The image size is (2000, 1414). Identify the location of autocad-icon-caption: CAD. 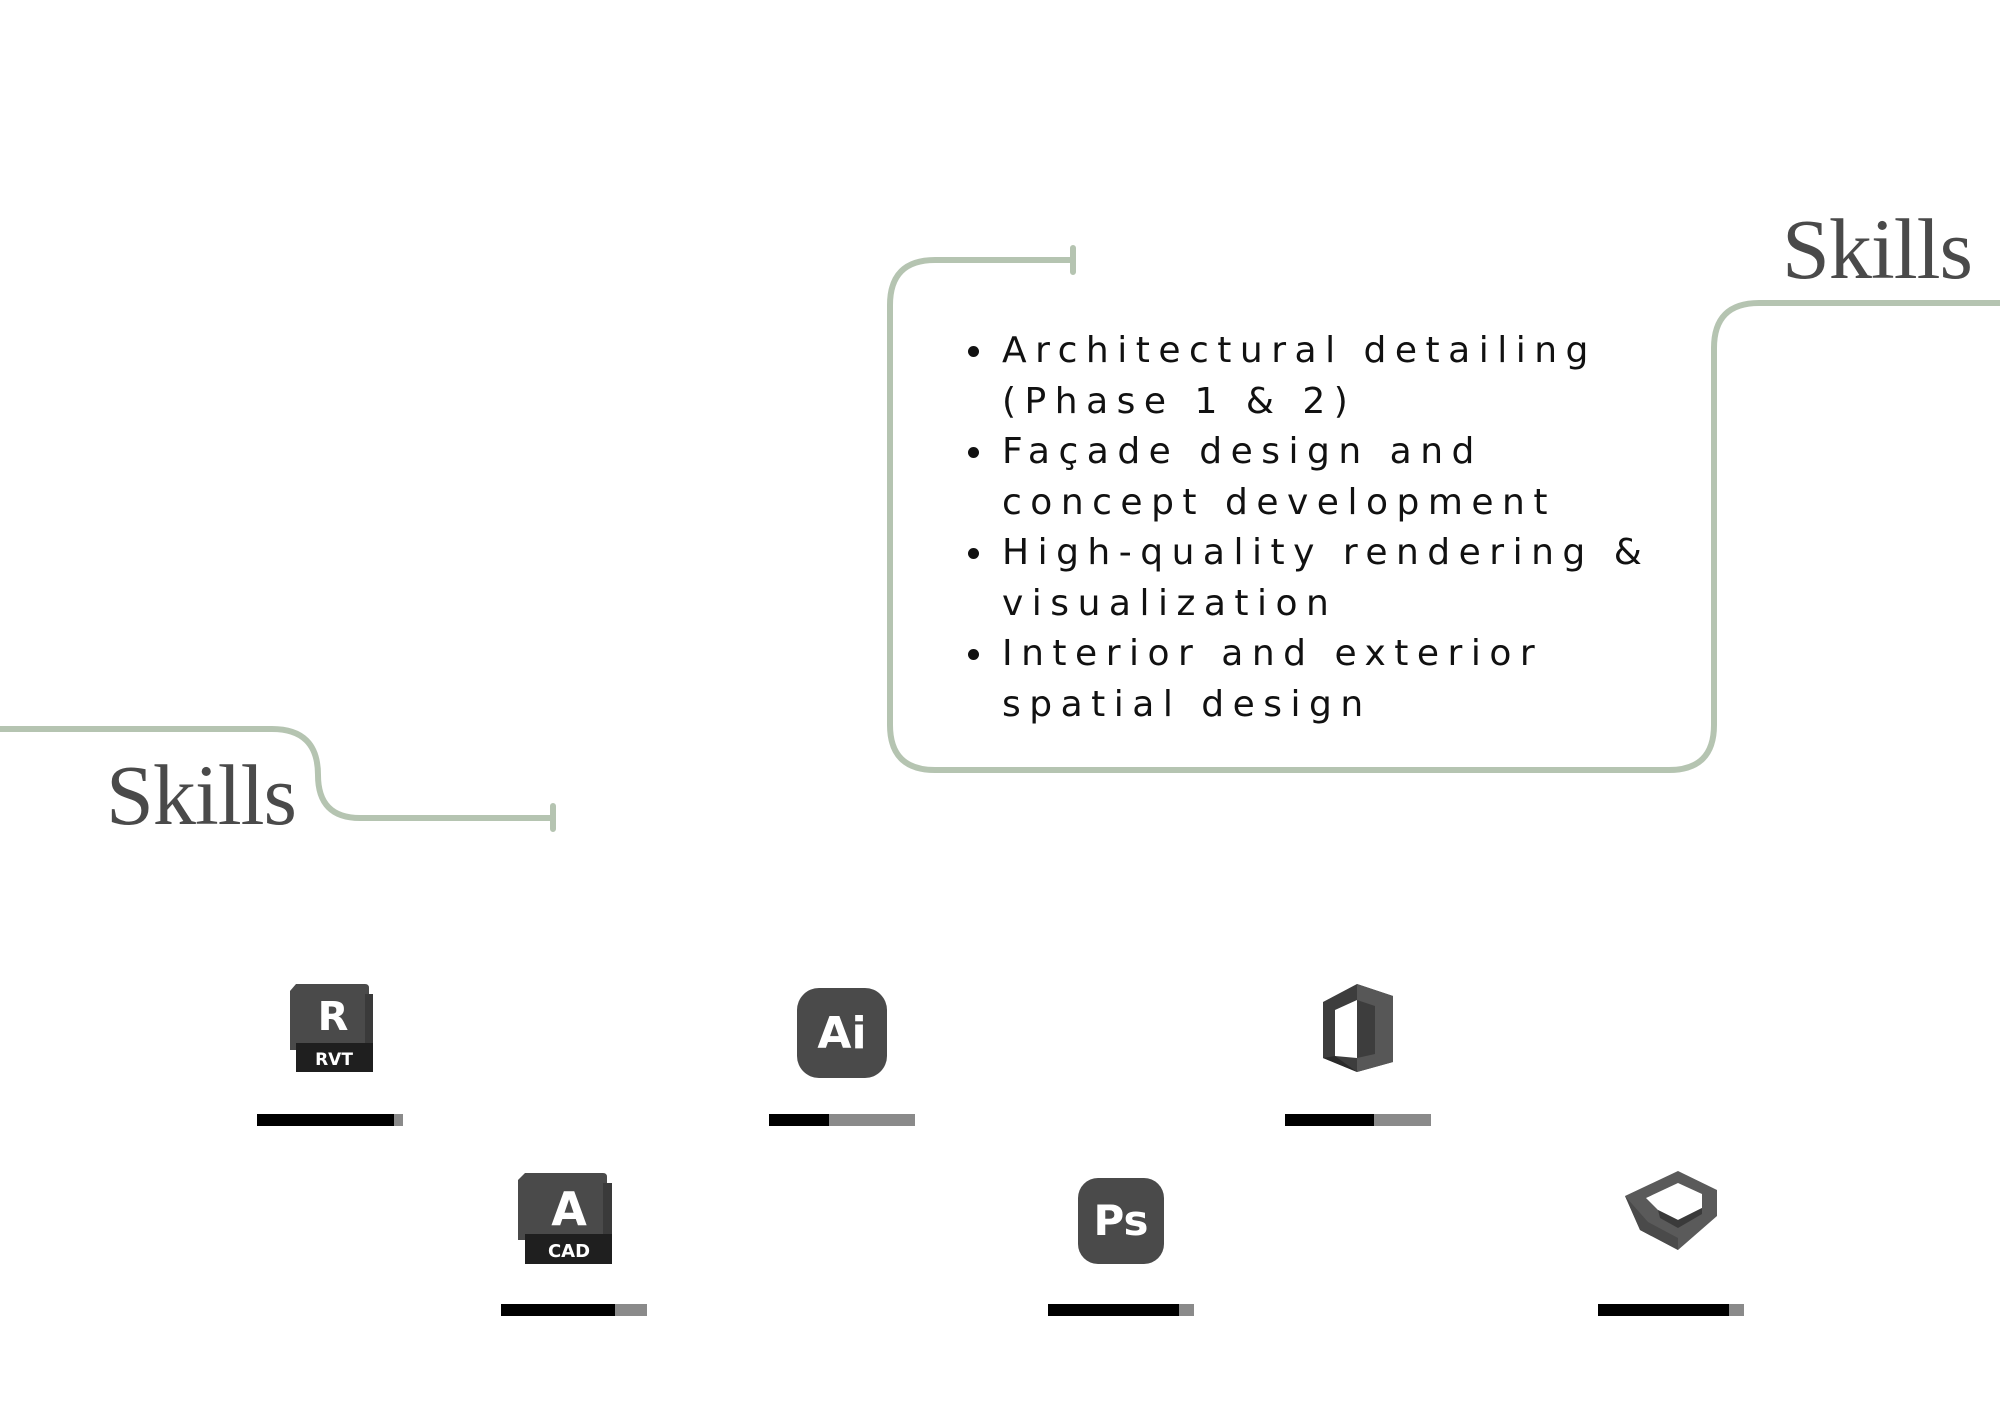
(569, 1251).